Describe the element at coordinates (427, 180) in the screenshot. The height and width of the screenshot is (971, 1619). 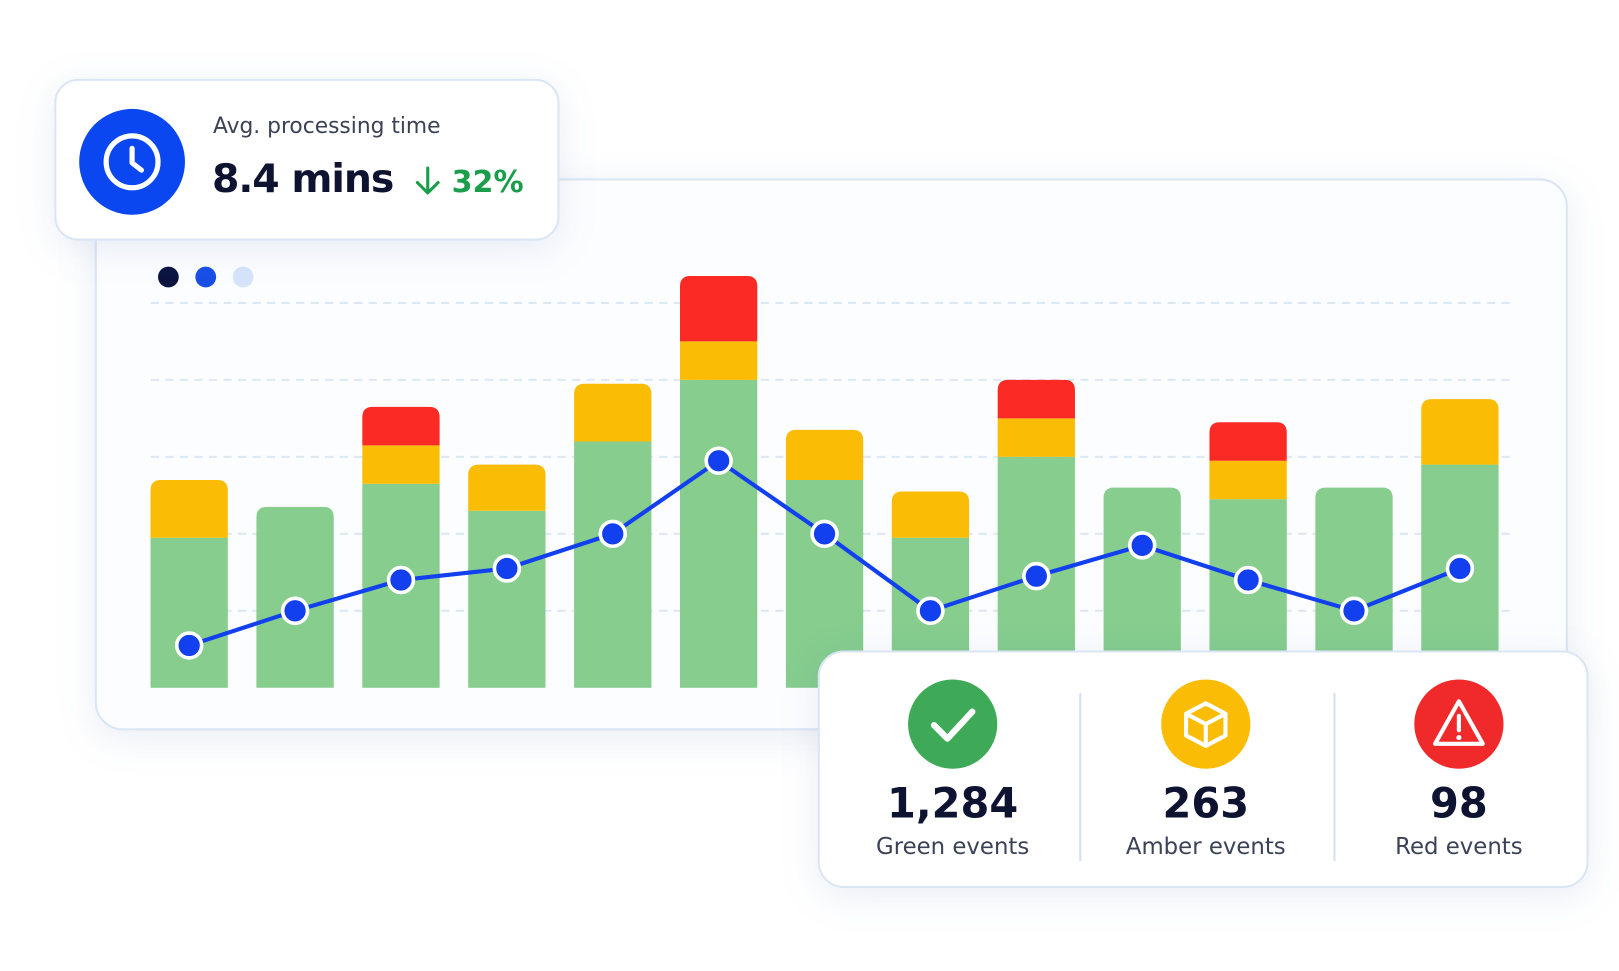
I see `down-arrow` at that location.